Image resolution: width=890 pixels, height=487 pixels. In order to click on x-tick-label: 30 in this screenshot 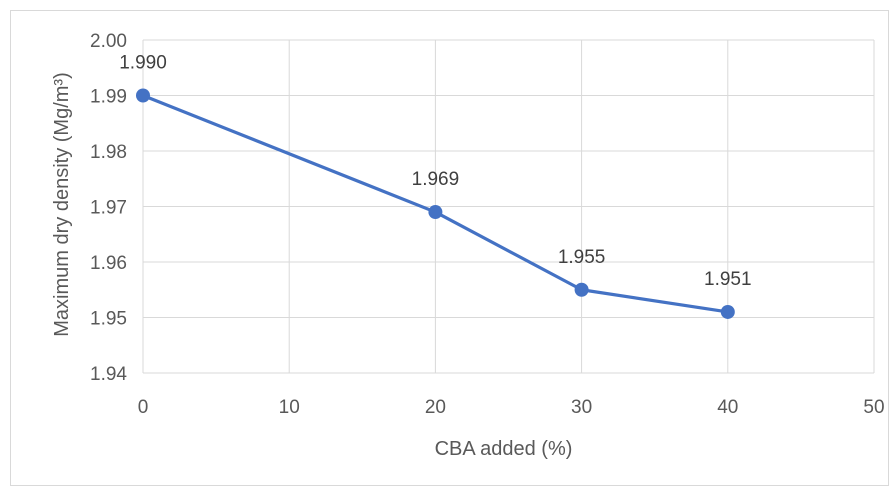, I will do `click(581, 407)`.